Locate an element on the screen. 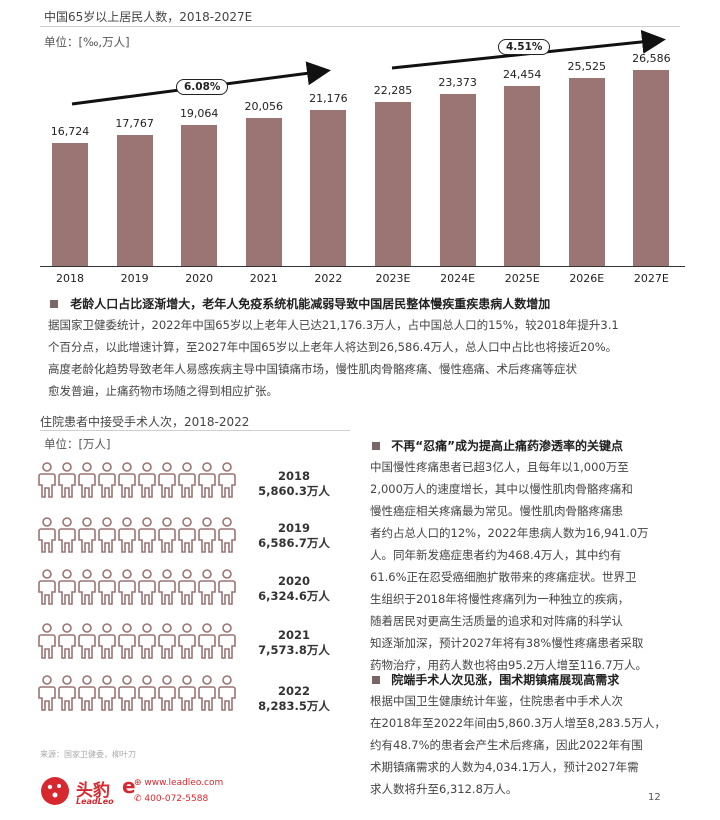 The width and height of the screenshot is (720, 820). surgery-unit: 单位：[万人] is located at coordinates (77, 444).